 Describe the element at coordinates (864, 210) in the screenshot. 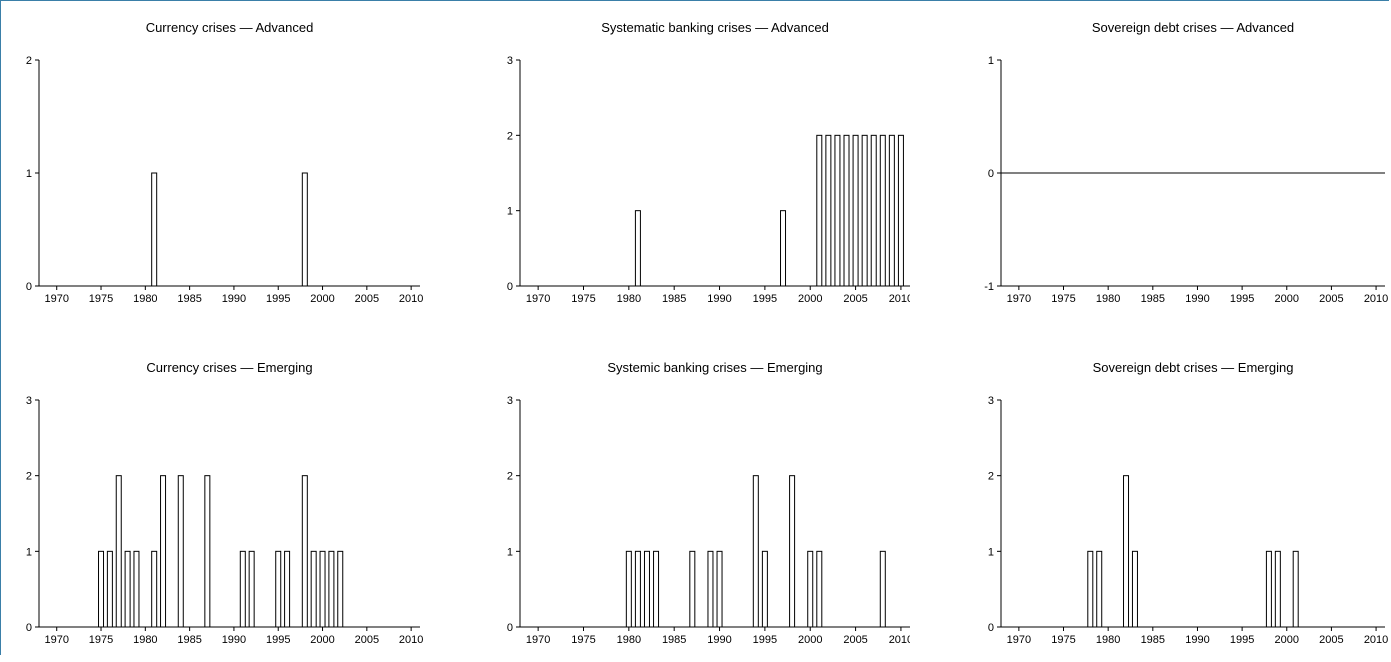

I see `bar-2006` at that location.